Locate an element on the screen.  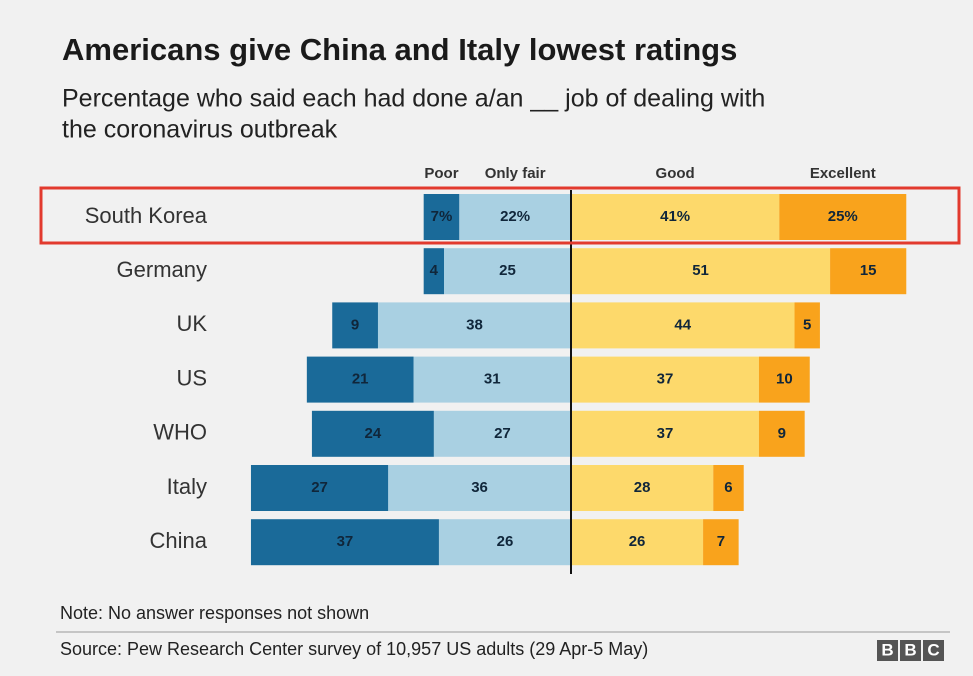
subtitle: the coronavirus outbreak is located at coordinates (200, 130).